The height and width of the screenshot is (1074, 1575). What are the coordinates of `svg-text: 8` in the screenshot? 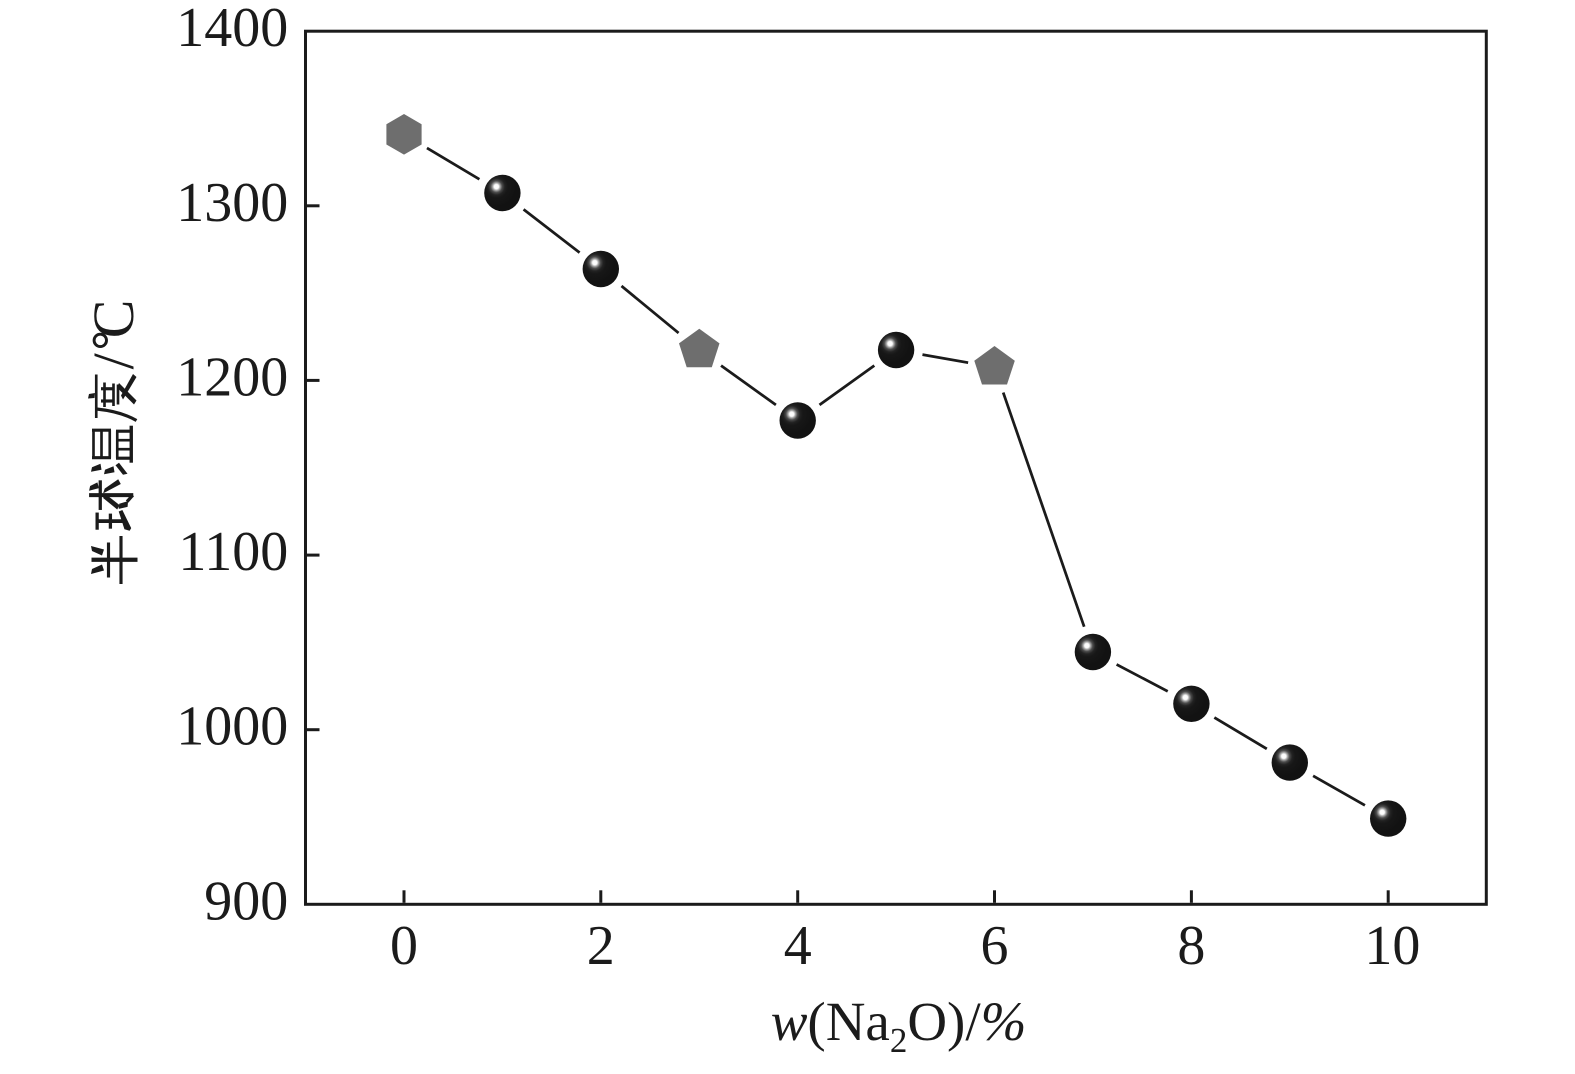 It's located at (1191, 946).